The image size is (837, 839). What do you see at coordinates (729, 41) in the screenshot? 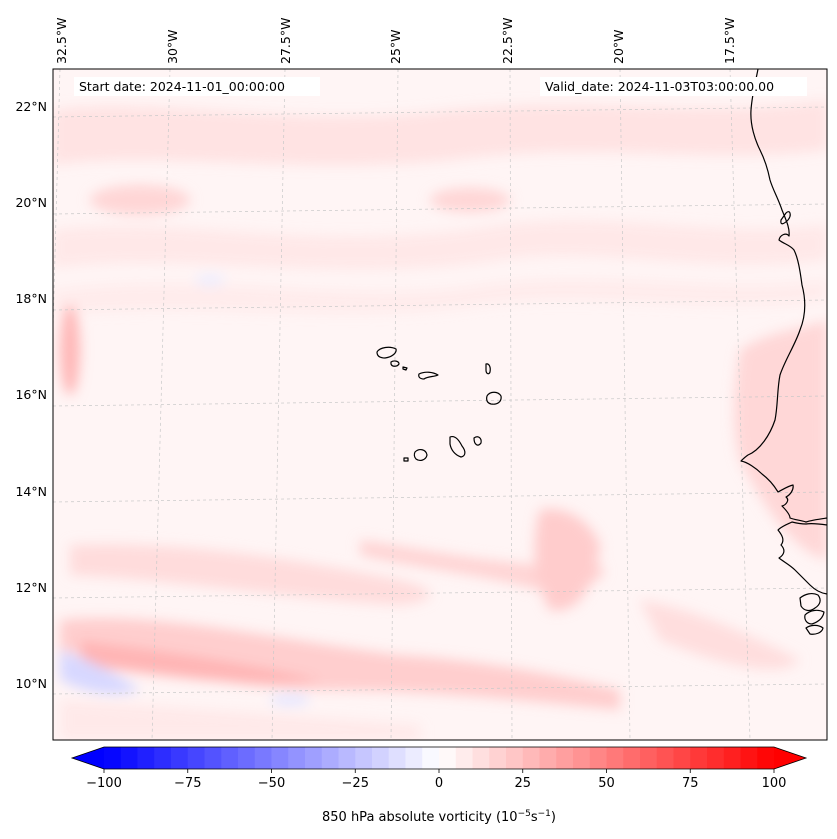
I see `lon-label: 17.5°W` at bounding box center [729, 41].